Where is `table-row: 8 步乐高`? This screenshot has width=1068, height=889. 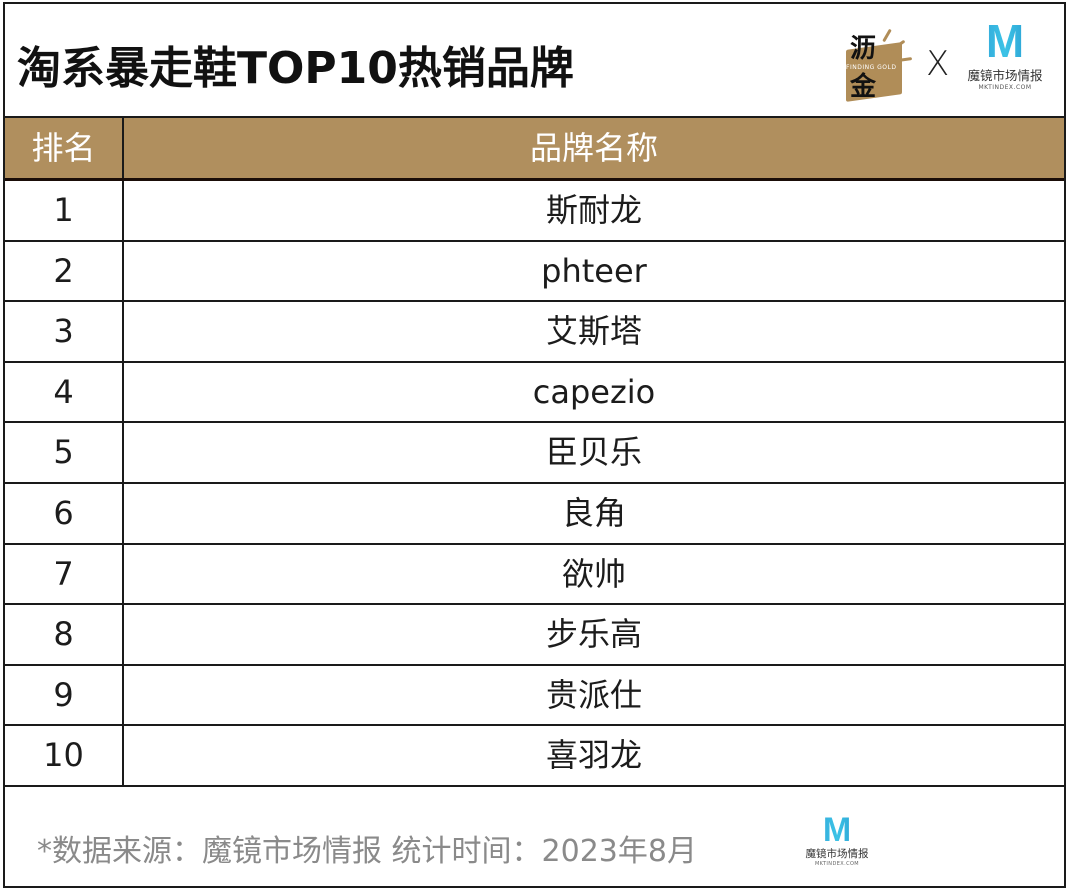
table-row: 8 步乐高 is located at coordinates (534, 635).